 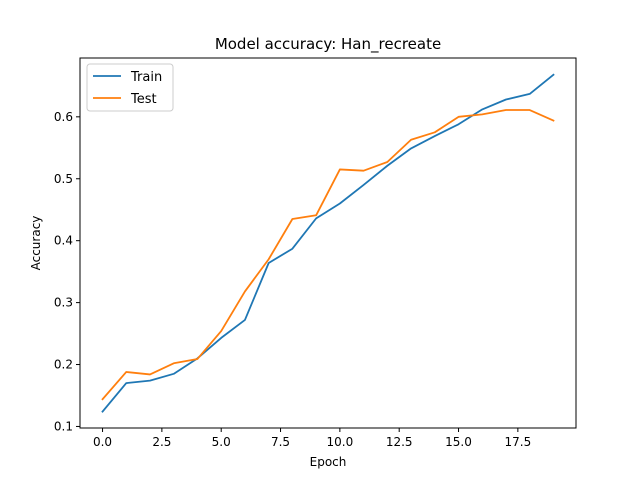 What do you see at coordinates (36, 243) in the screenshot?
I see `y-axis-label: Accuracy` at bounding box center [36, 243].